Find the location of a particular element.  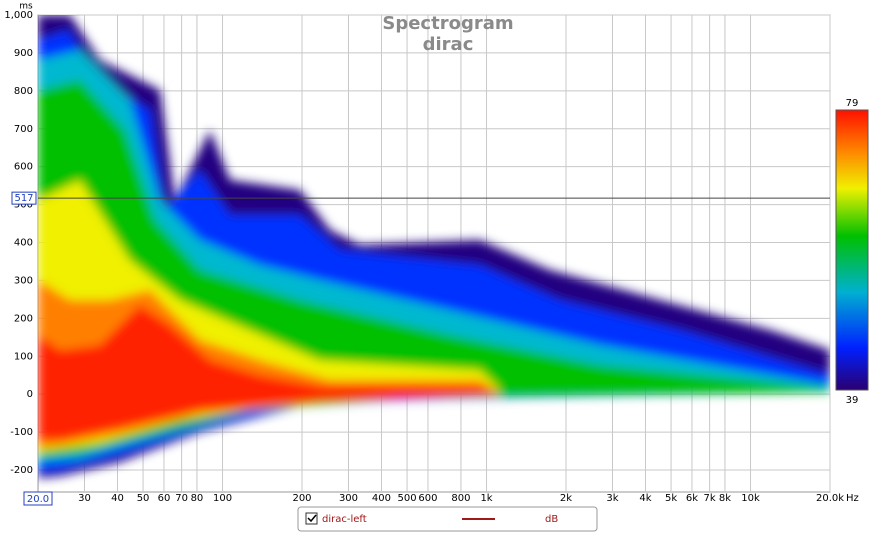

x-tick-label: 300 is located at coordinates (348, 498).